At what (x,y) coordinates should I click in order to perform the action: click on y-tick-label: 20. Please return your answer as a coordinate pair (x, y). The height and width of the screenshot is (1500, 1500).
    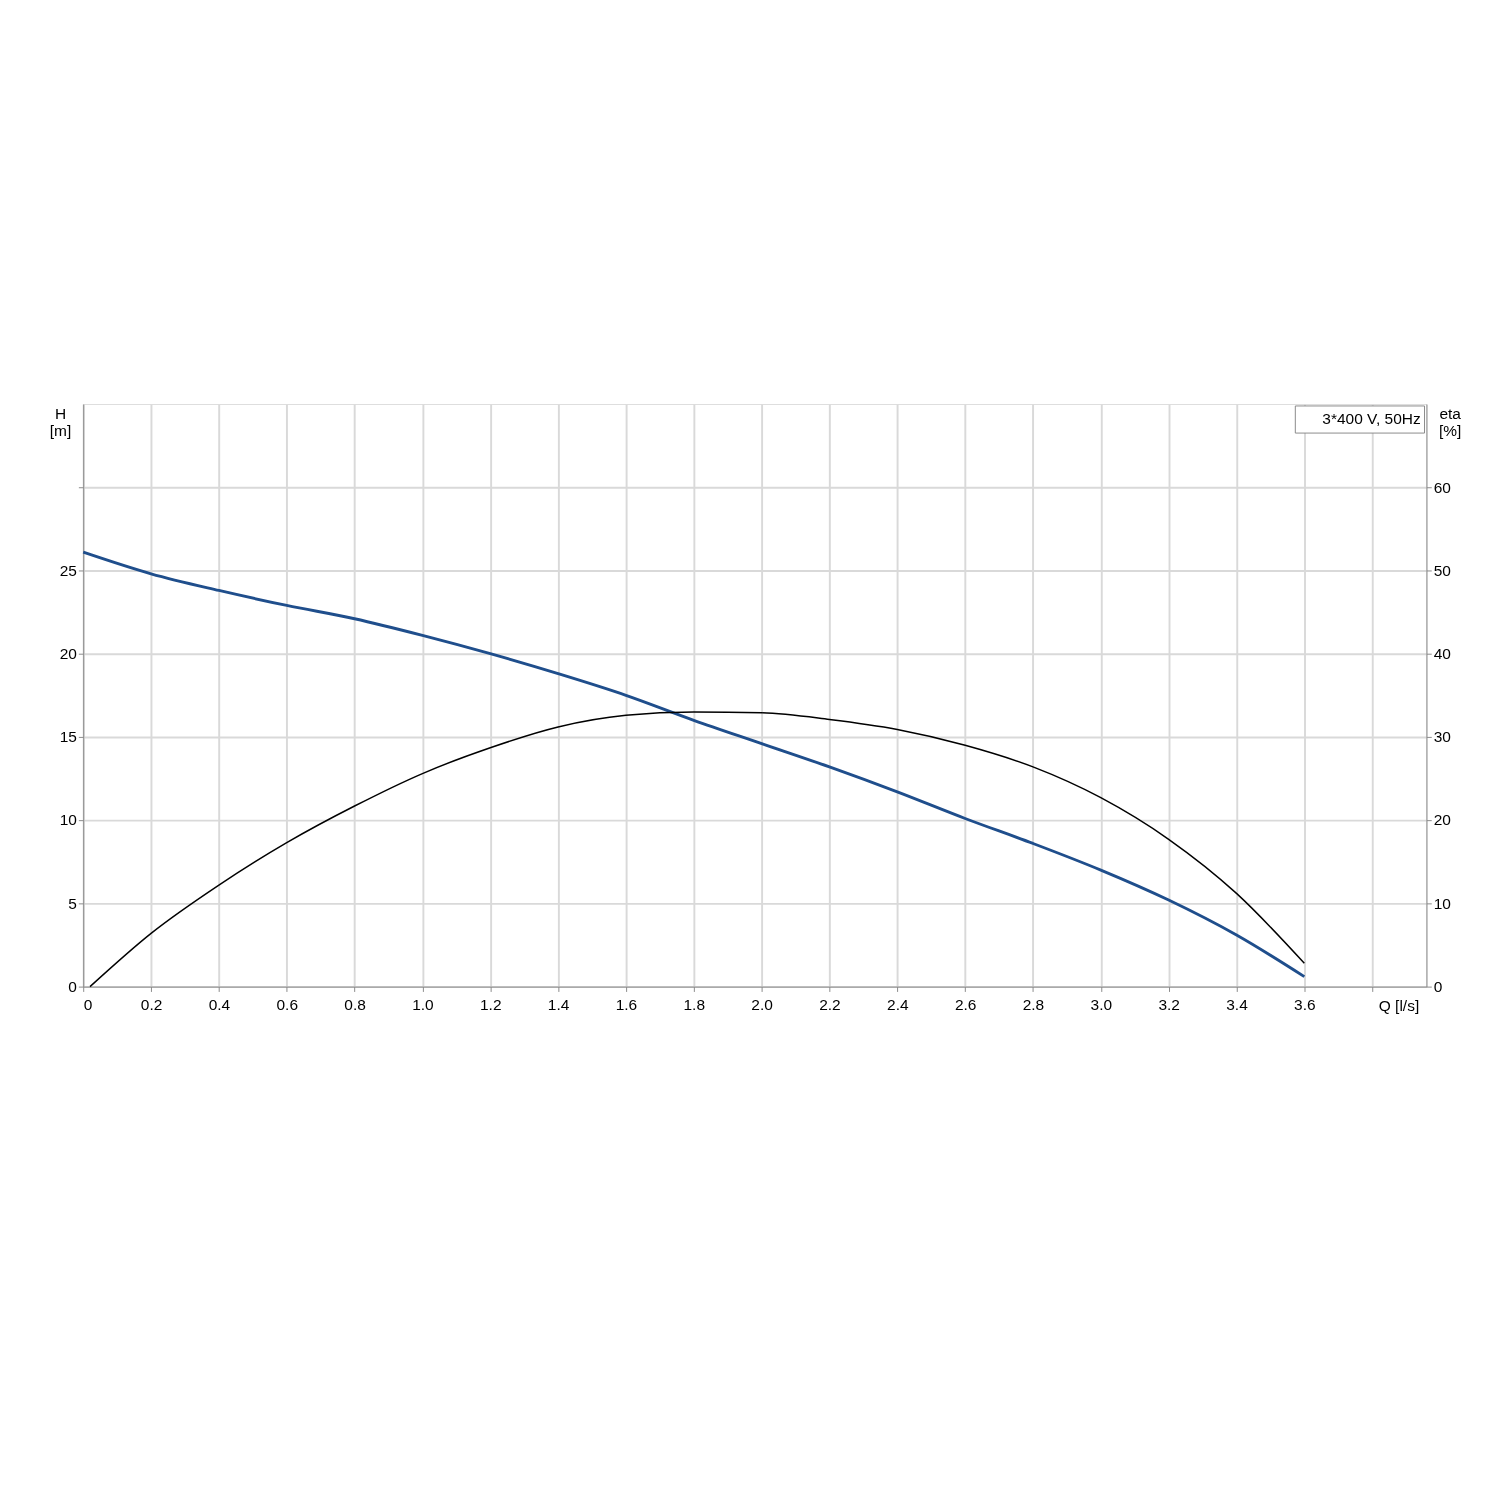
    Looking at the image, I should click on (68, 654).